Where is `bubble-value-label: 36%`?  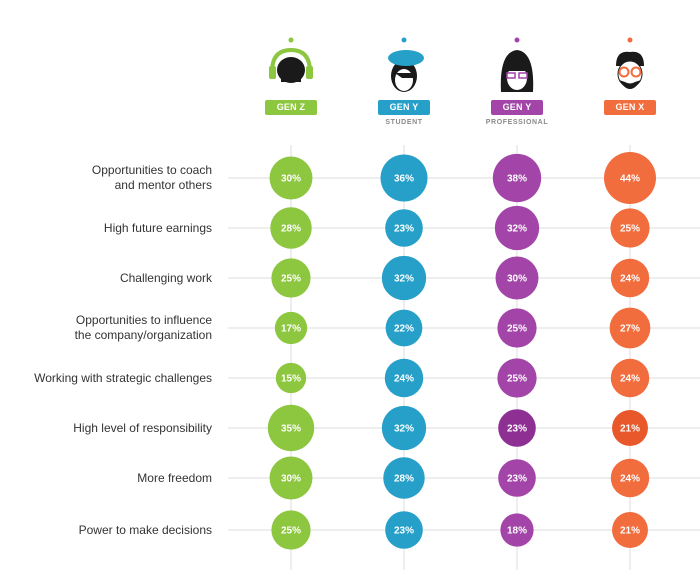 bubble-value-label: 36% is located at coordinates (404, 179).